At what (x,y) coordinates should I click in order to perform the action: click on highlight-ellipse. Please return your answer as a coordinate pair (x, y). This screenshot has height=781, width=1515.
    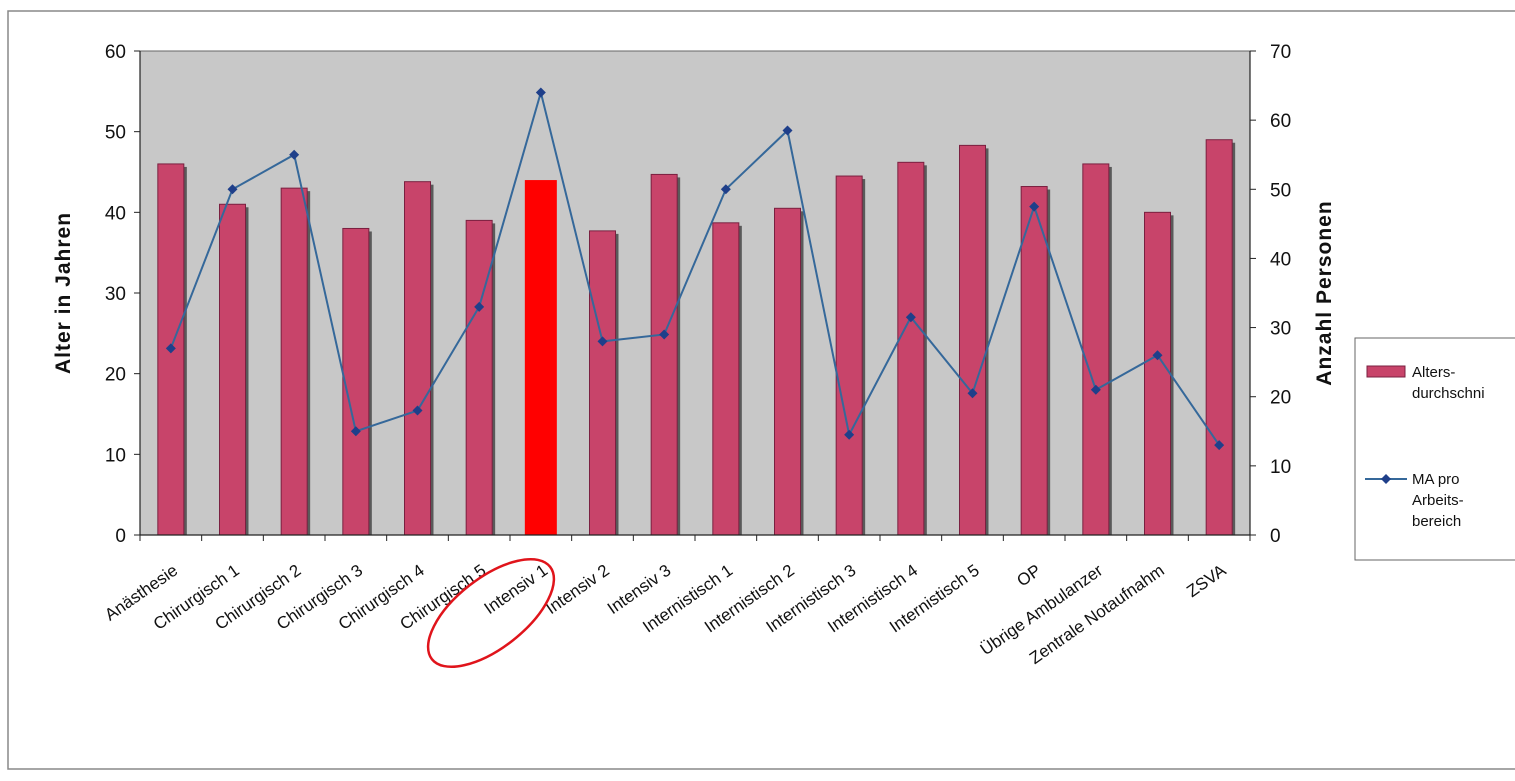
    Looking at the image, I should click on (491, 613).